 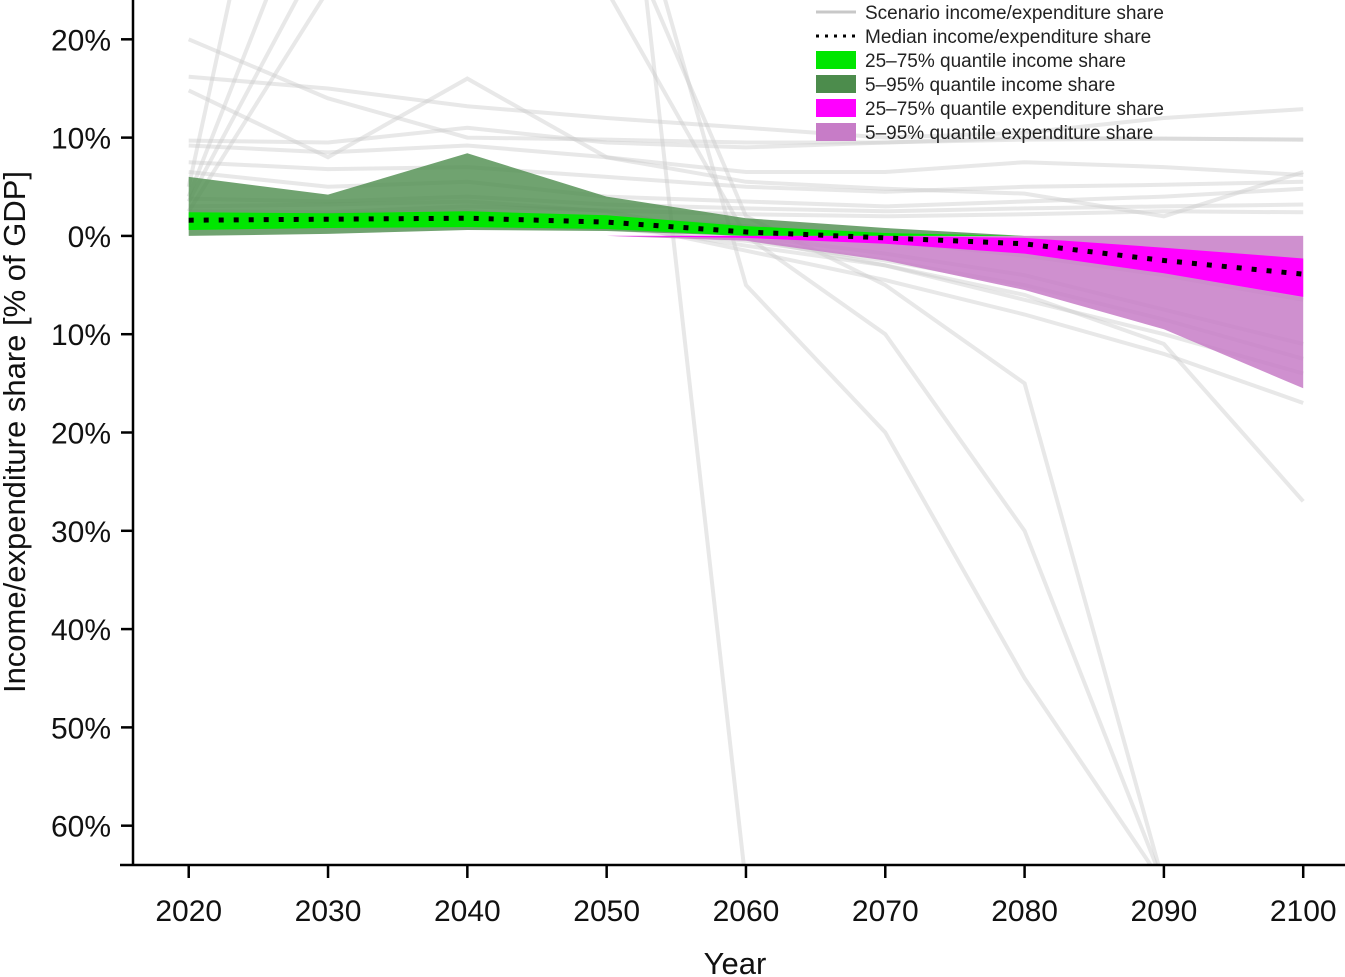 I want to click on x-tick-label: 2070, so click(x=885, y=911).